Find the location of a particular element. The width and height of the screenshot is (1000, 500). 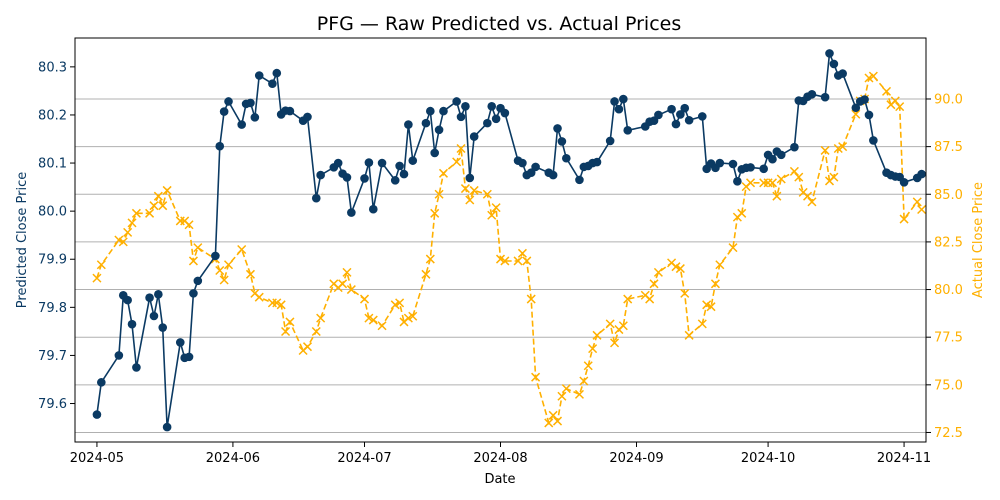

y-left-tick-label: 79.9 is located at coordinates (52, 260).